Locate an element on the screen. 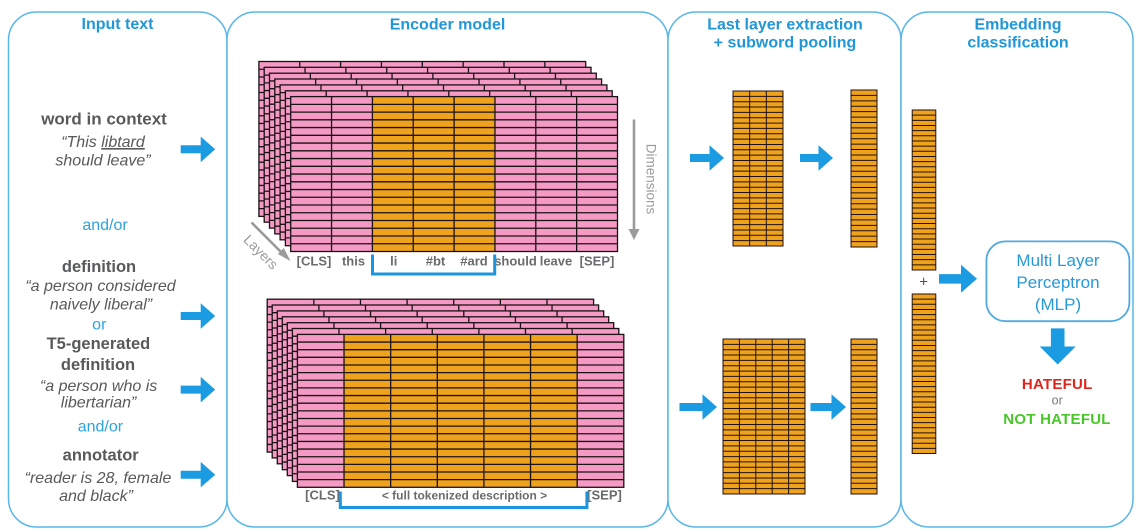 The image size is (1136, 531). svg-text: annotator is located at coordinates (101, 455).